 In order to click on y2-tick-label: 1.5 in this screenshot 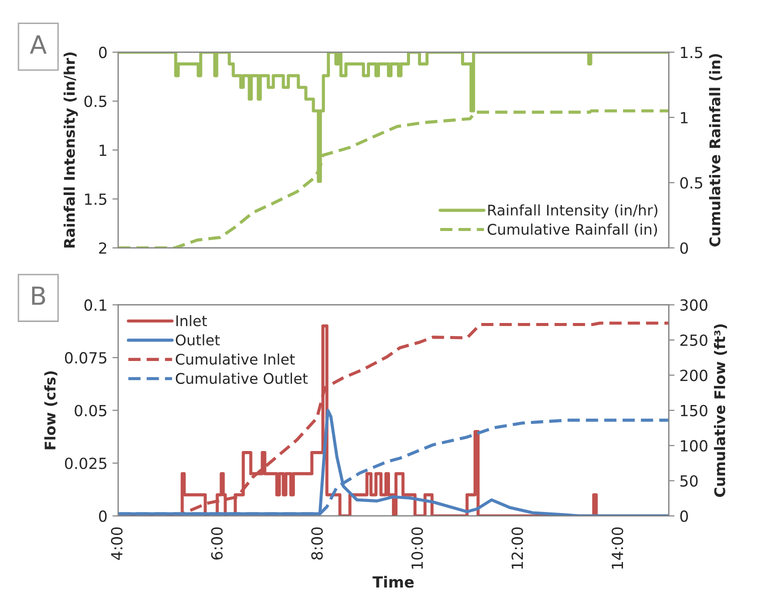, I will do `click(691, 52)`.